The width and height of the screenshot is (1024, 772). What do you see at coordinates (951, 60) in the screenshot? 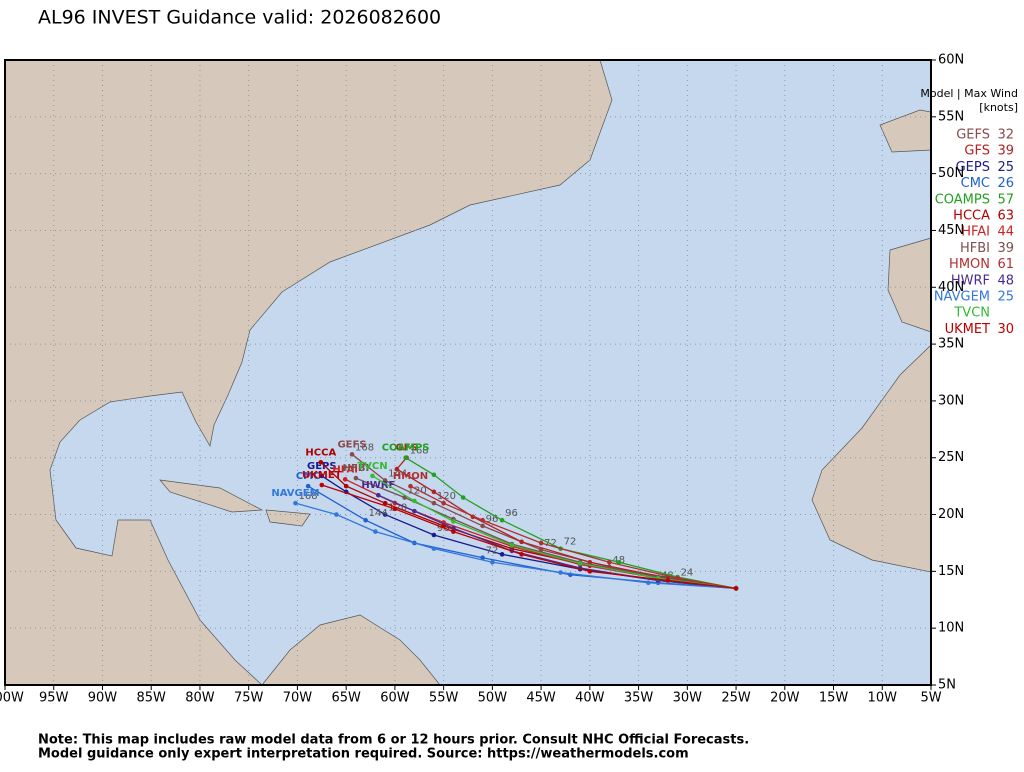
I see `lat-tick-label: 60N` at bounding box center [951, 60].